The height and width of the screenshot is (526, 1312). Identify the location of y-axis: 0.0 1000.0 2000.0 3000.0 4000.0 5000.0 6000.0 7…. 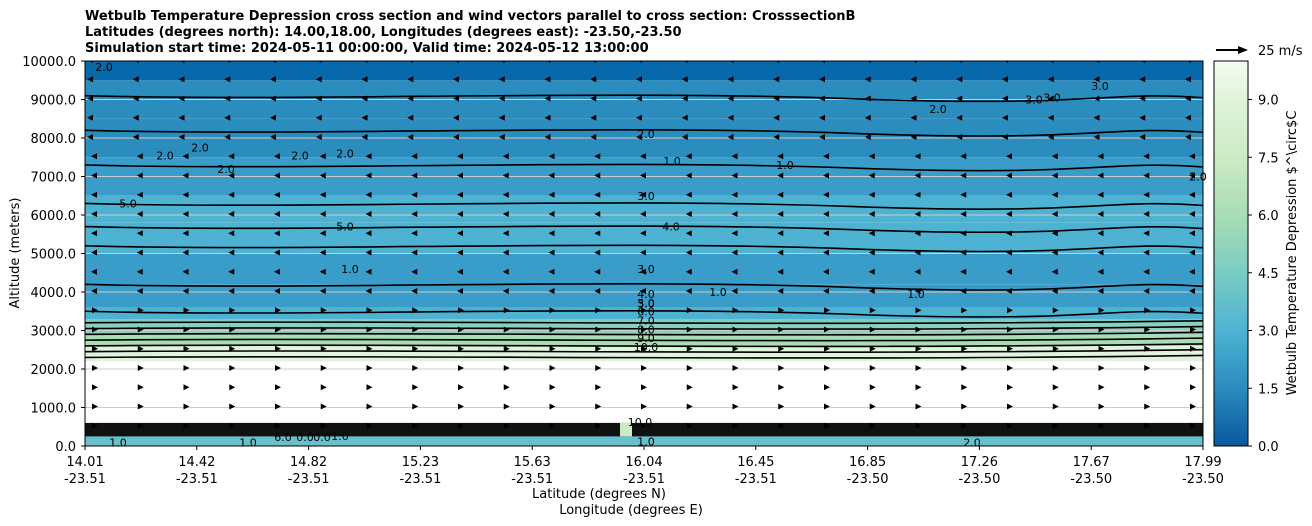
(53, 255).